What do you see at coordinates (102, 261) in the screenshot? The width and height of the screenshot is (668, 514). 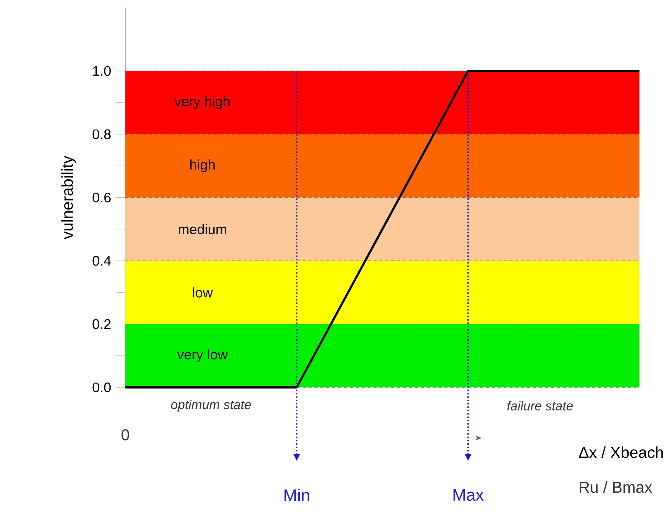 I see `y-tick-label: 0.4` at bounding box center [102, 261].